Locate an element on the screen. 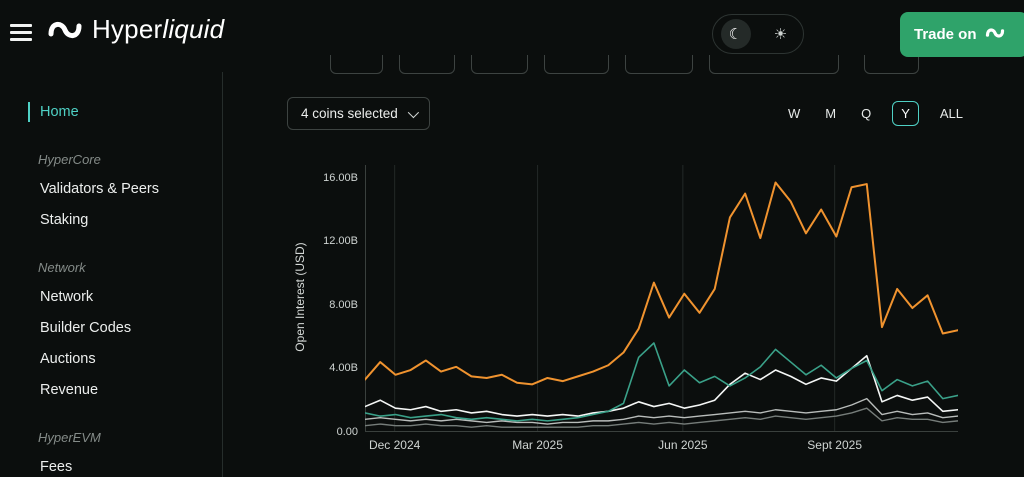 The width and height of the screenshot is (1024, 477). sidebar-section-hypercore: HyperCore is located at coordinates (69, 159).